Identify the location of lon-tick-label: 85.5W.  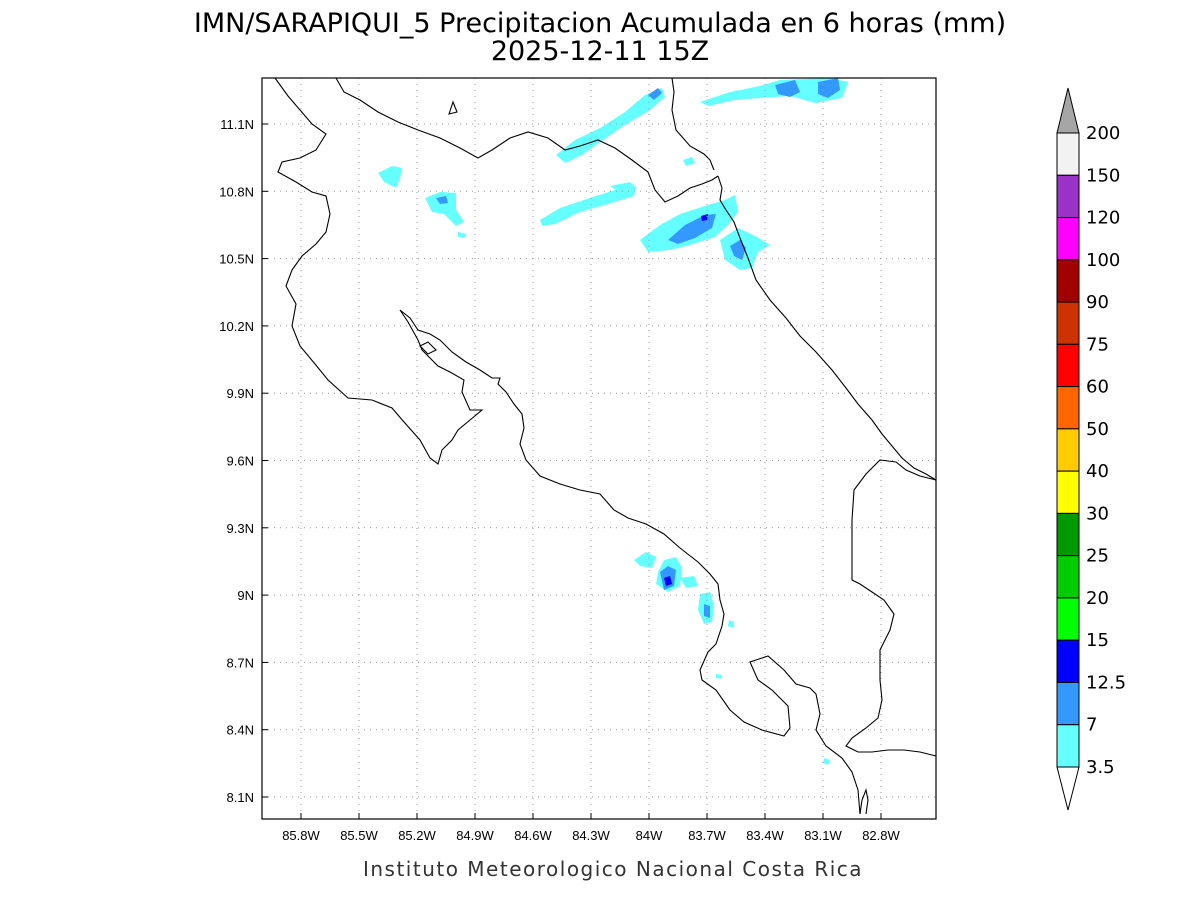
(359, 835).